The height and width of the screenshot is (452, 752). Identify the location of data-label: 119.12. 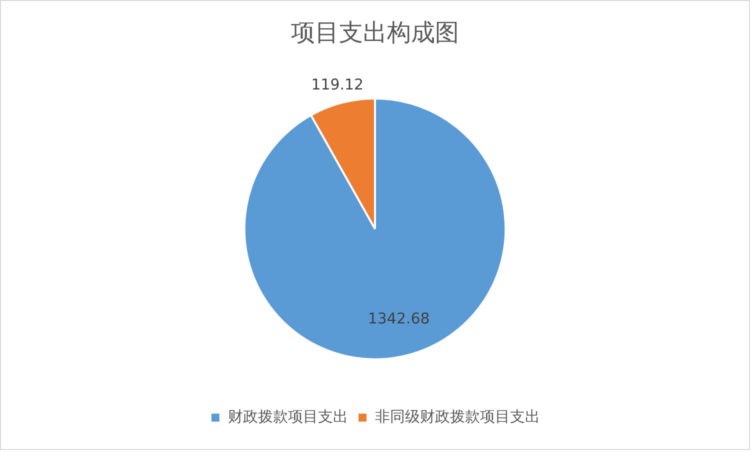
(337, 84).